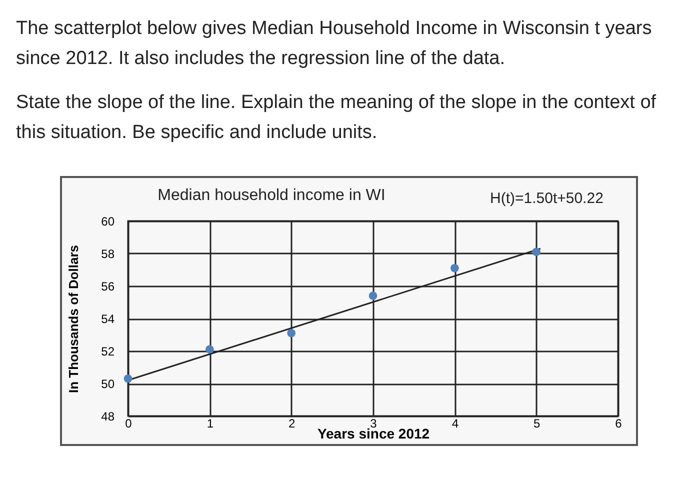  Describe the element at coordinates (128, 423) in the screenshot. I see `x-tick-label: 0` at that location.